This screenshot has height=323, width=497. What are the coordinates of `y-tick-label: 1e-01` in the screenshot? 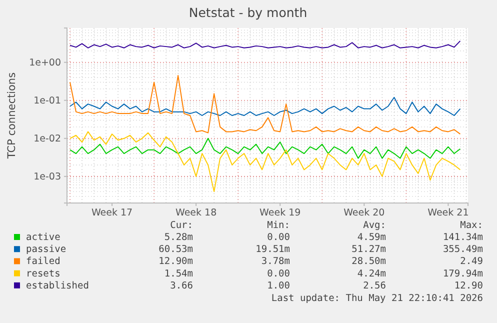 It's located at (47, 100).